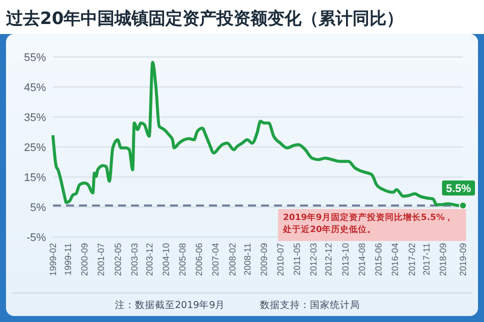 The width and height of the screenshot is (484, 322). I want to click on x-tick-label: 2002-05, so click(117, 259).